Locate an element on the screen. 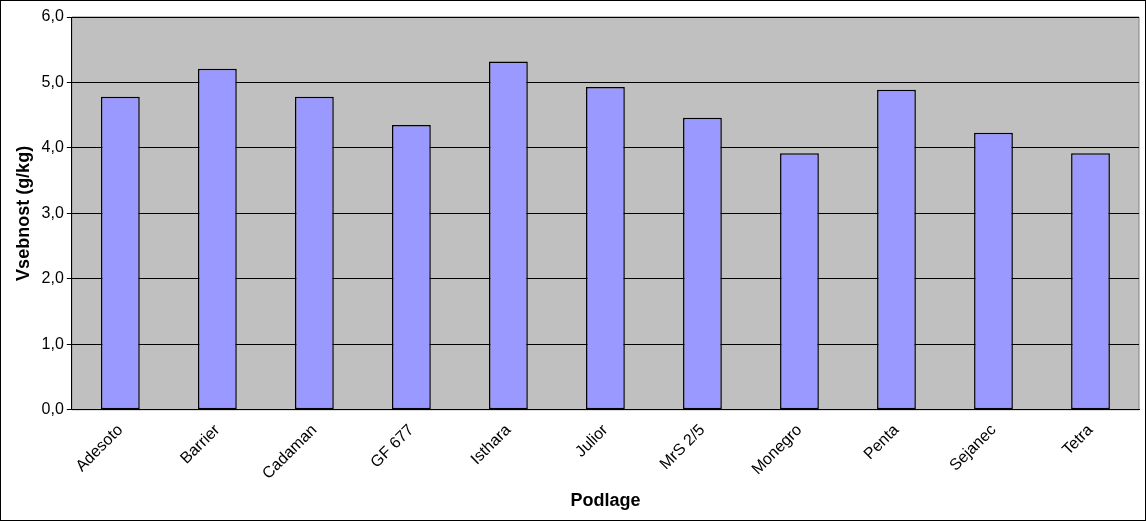 The width and height of the screenshot is (1146, 521). x-tick-label: MrS 2/5 is located at coordinates (682, 446).